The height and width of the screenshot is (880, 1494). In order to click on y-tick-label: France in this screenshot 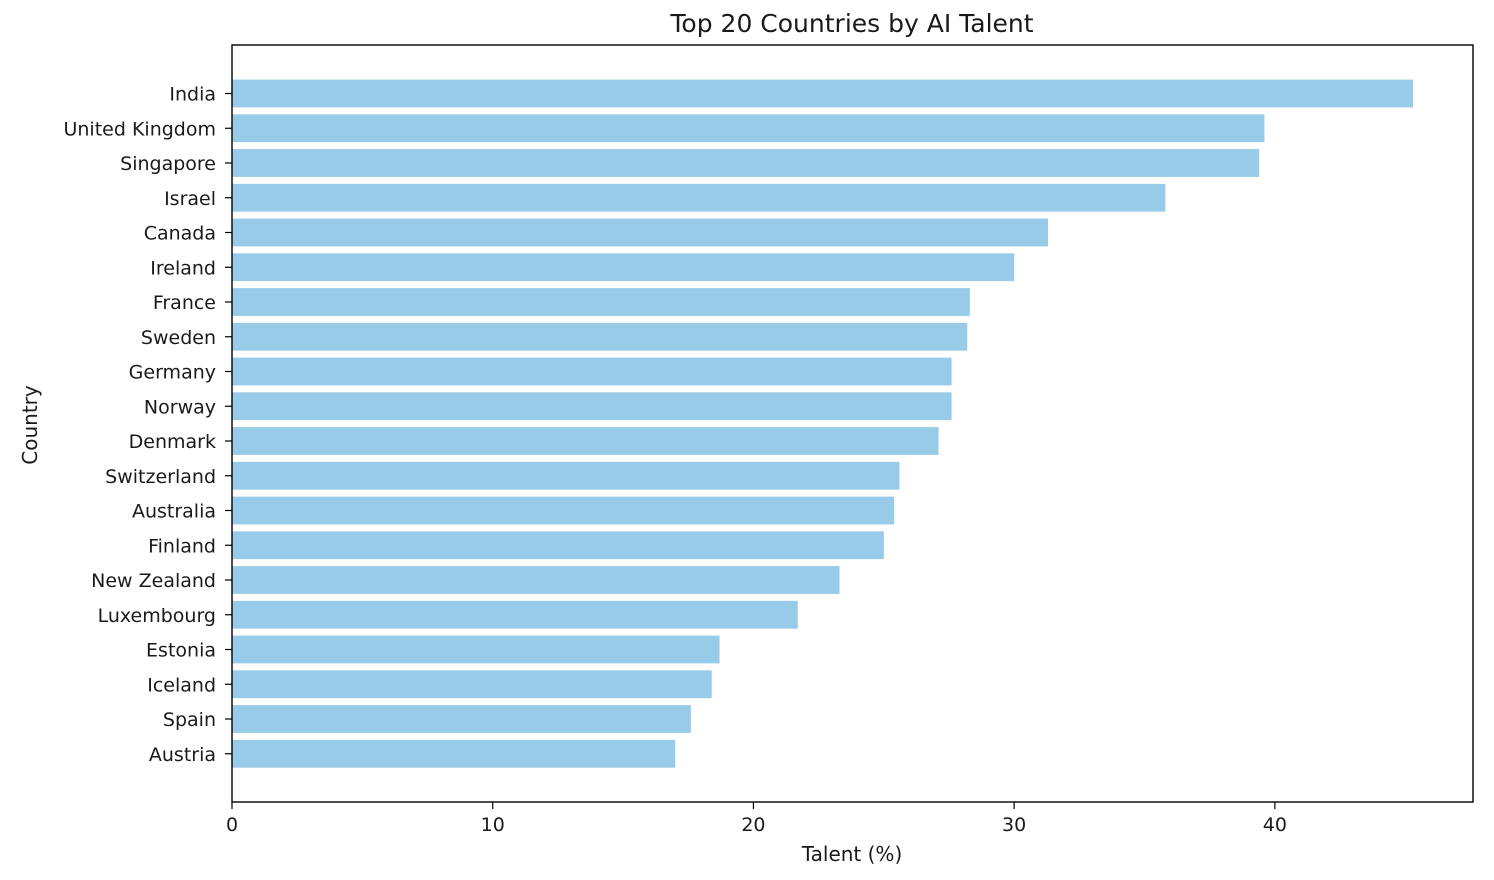, I will do `click(184, 303)`.